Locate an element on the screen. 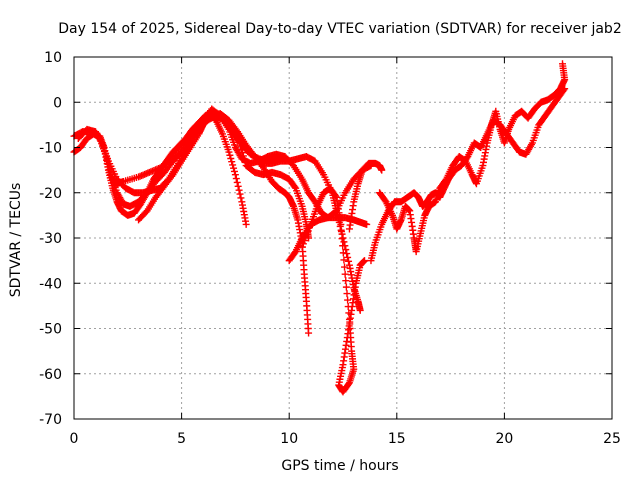  x-tick-label-2: 10 is located at coordinates (289, 439).